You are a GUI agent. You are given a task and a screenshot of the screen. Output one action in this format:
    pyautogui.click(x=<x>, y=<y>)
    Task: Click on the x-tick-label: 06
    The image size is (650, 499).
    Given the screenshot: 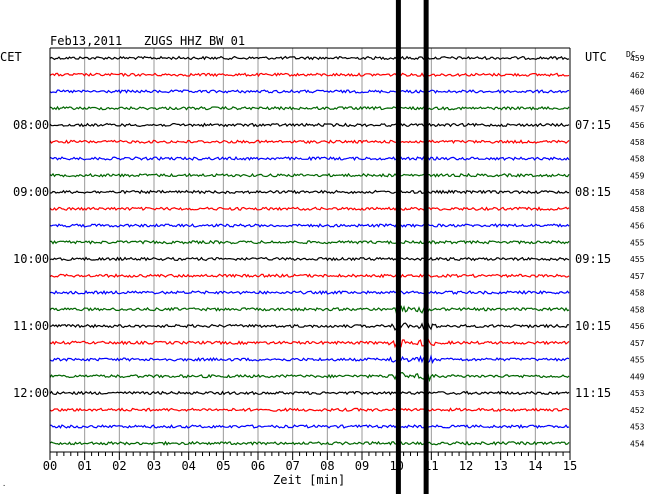 What is the action you would take?
    pyautogui.click(x=258, y=466)
    